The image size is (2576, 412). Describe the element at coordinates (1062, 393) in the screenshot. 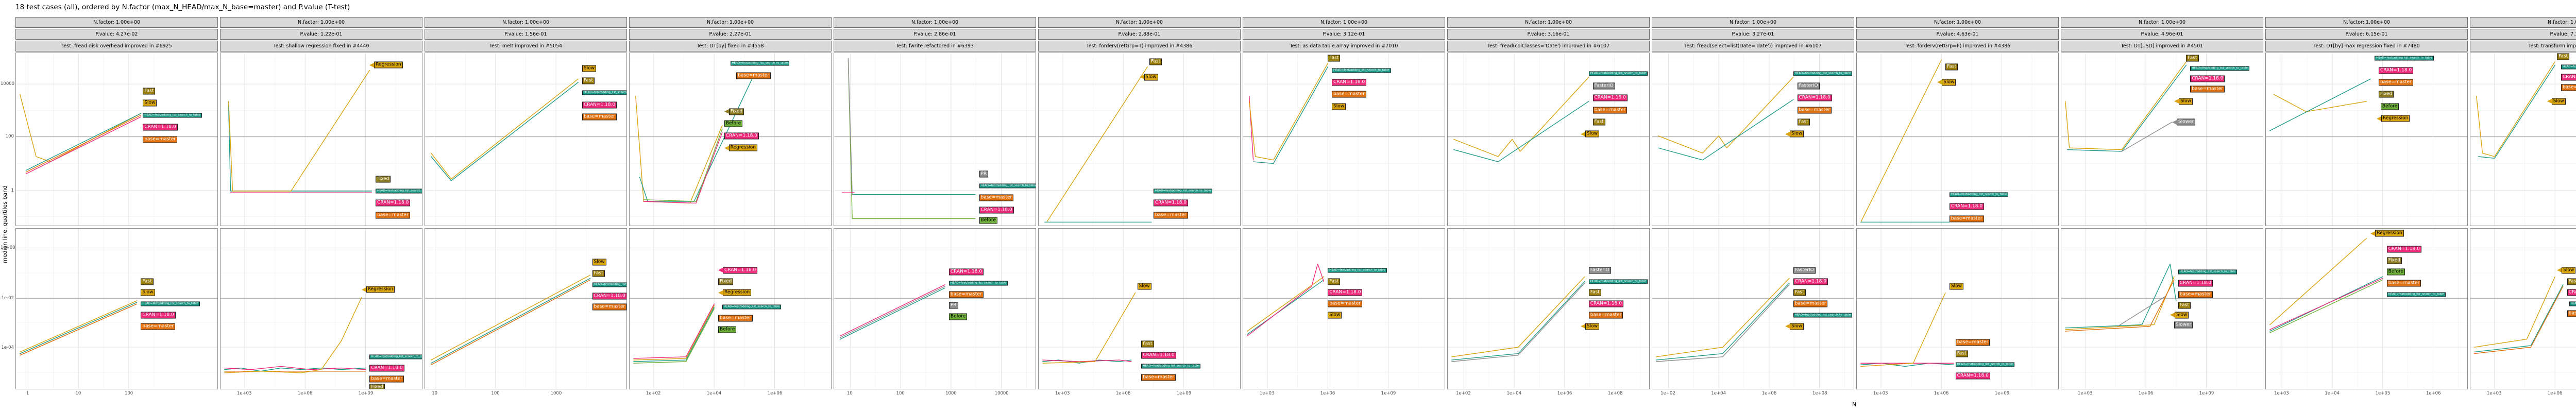

I see `x-tick-label: 1e+03` at that location.